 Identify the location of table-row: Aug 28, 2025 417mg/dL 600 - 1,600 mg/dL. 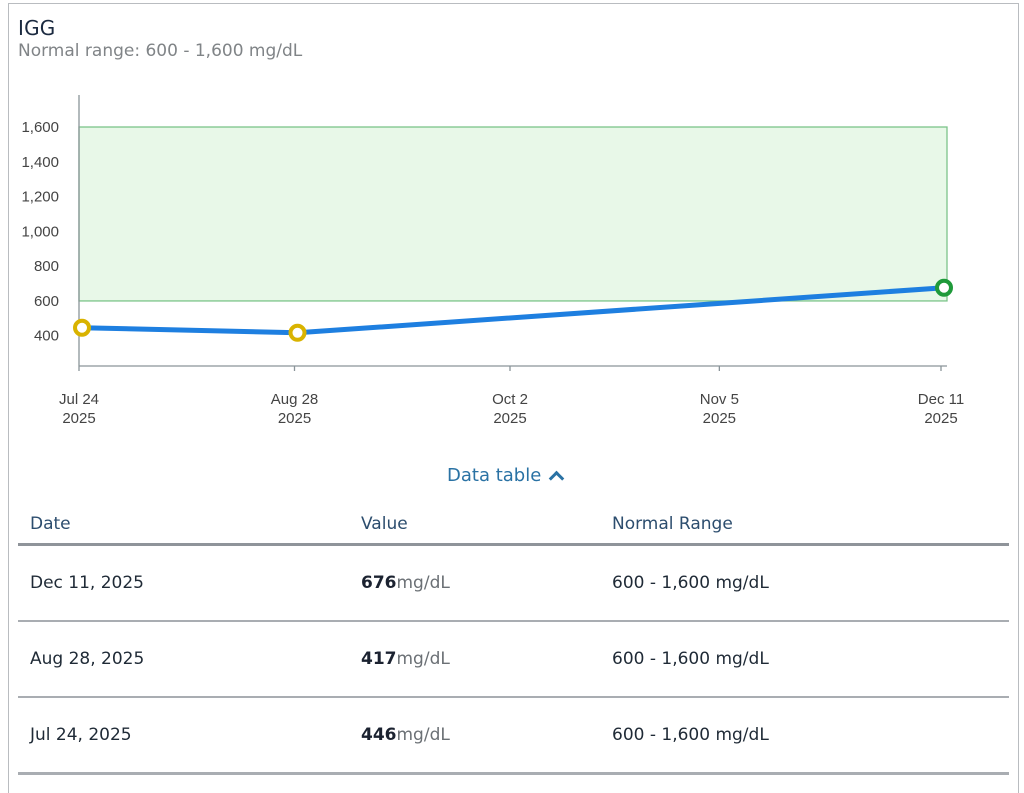
(513, 660).